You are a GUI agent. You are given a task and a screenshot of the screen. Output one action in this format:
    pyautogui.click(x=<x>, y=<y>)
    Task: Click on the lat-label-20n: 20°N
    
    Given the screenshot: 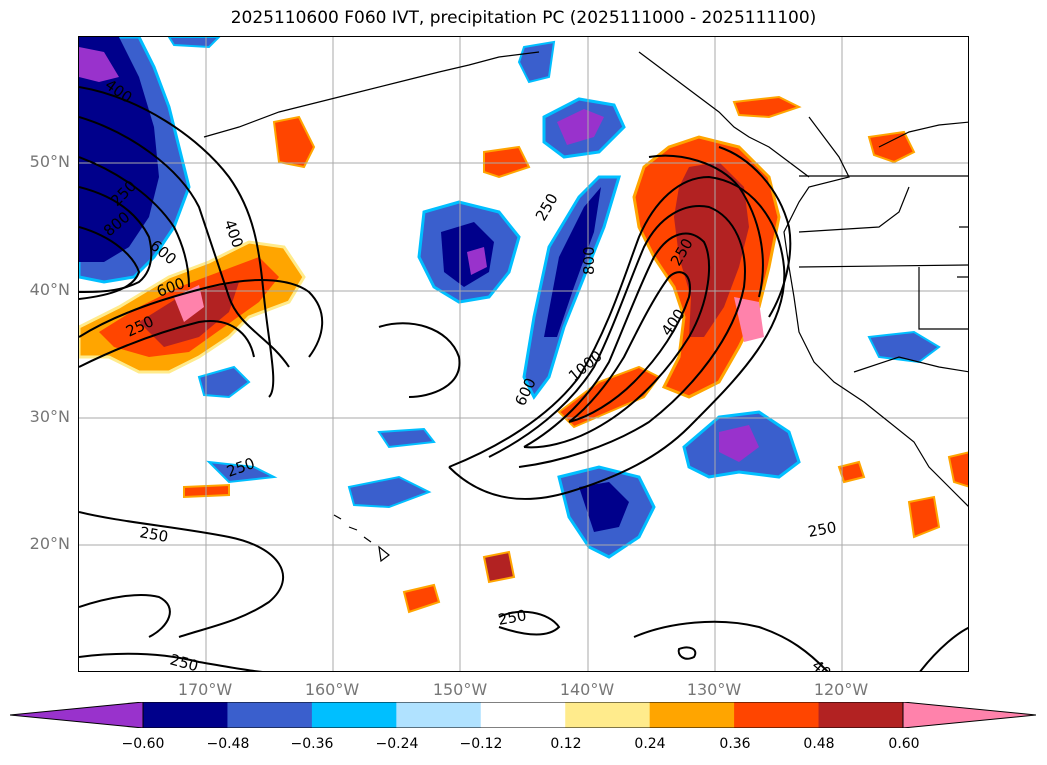 What is the action you would take?
    pyautogui.click(x=49, y=543)
    